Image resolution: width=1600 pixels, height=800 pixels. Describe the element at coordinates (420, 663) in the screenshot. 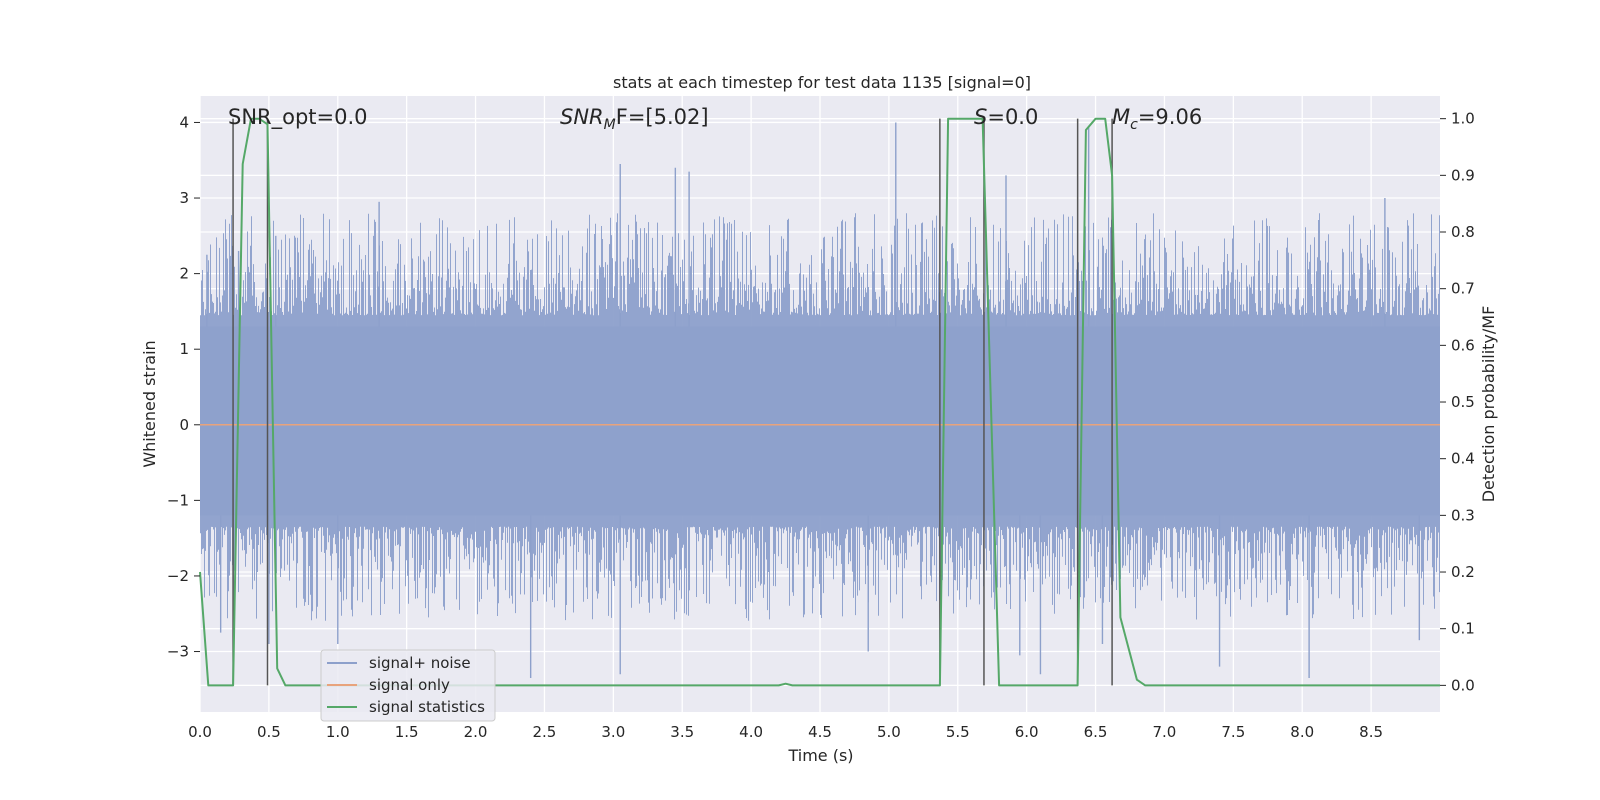

I see `legend-label-signal-noise: signal+ noise` at that location.